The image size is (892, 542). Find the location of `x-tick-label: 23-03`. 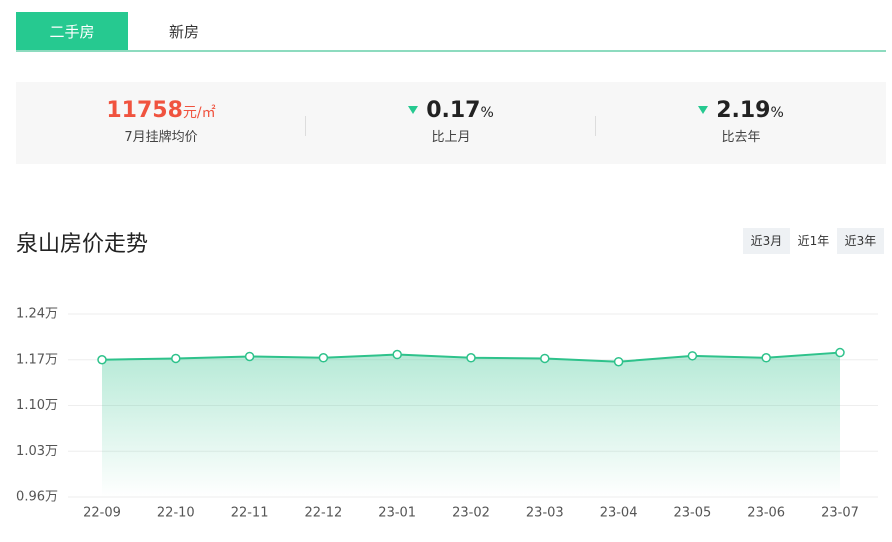

x-tick-label: 23-03 is located at coordinates (545, 513).